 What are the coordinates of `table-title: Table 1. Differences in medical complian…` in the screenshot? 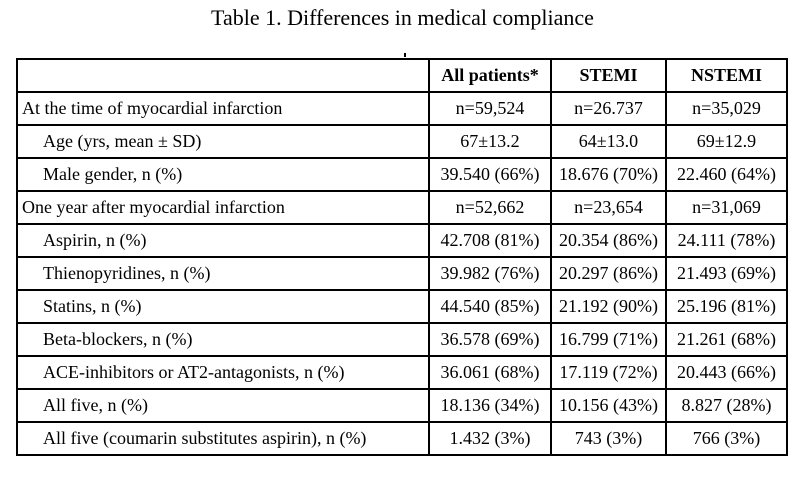 It's located at (402, 17).